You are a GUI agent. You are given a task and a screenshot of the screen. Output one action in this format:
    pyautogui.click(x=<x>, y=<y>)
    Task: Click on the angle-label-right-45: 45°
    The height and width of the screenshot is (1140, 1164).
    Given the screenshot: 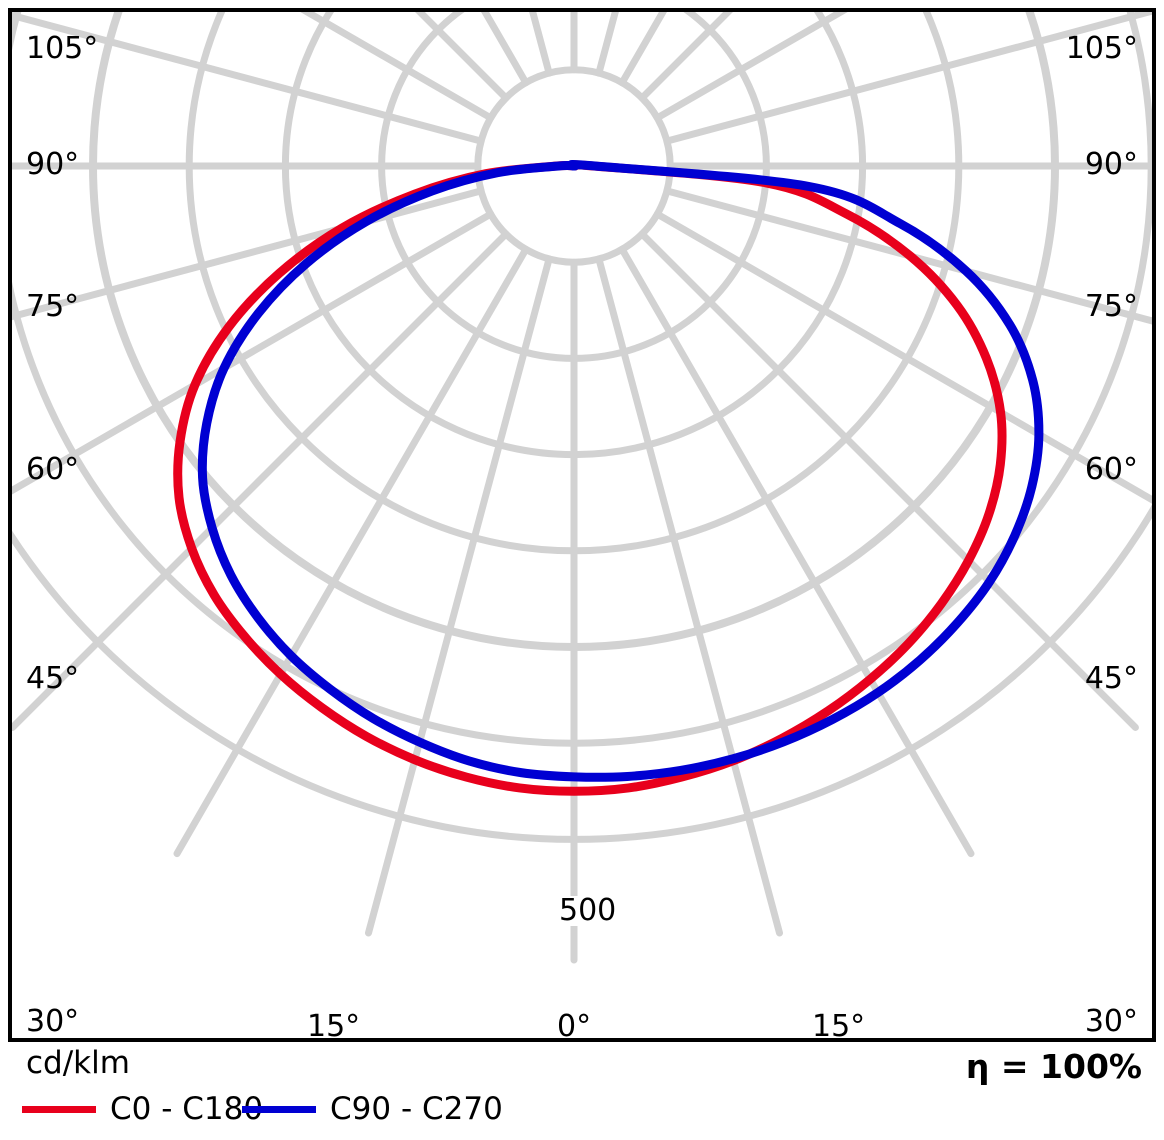 What is the action you would take?
    pyautogui.click(x=1111, y=678)
    